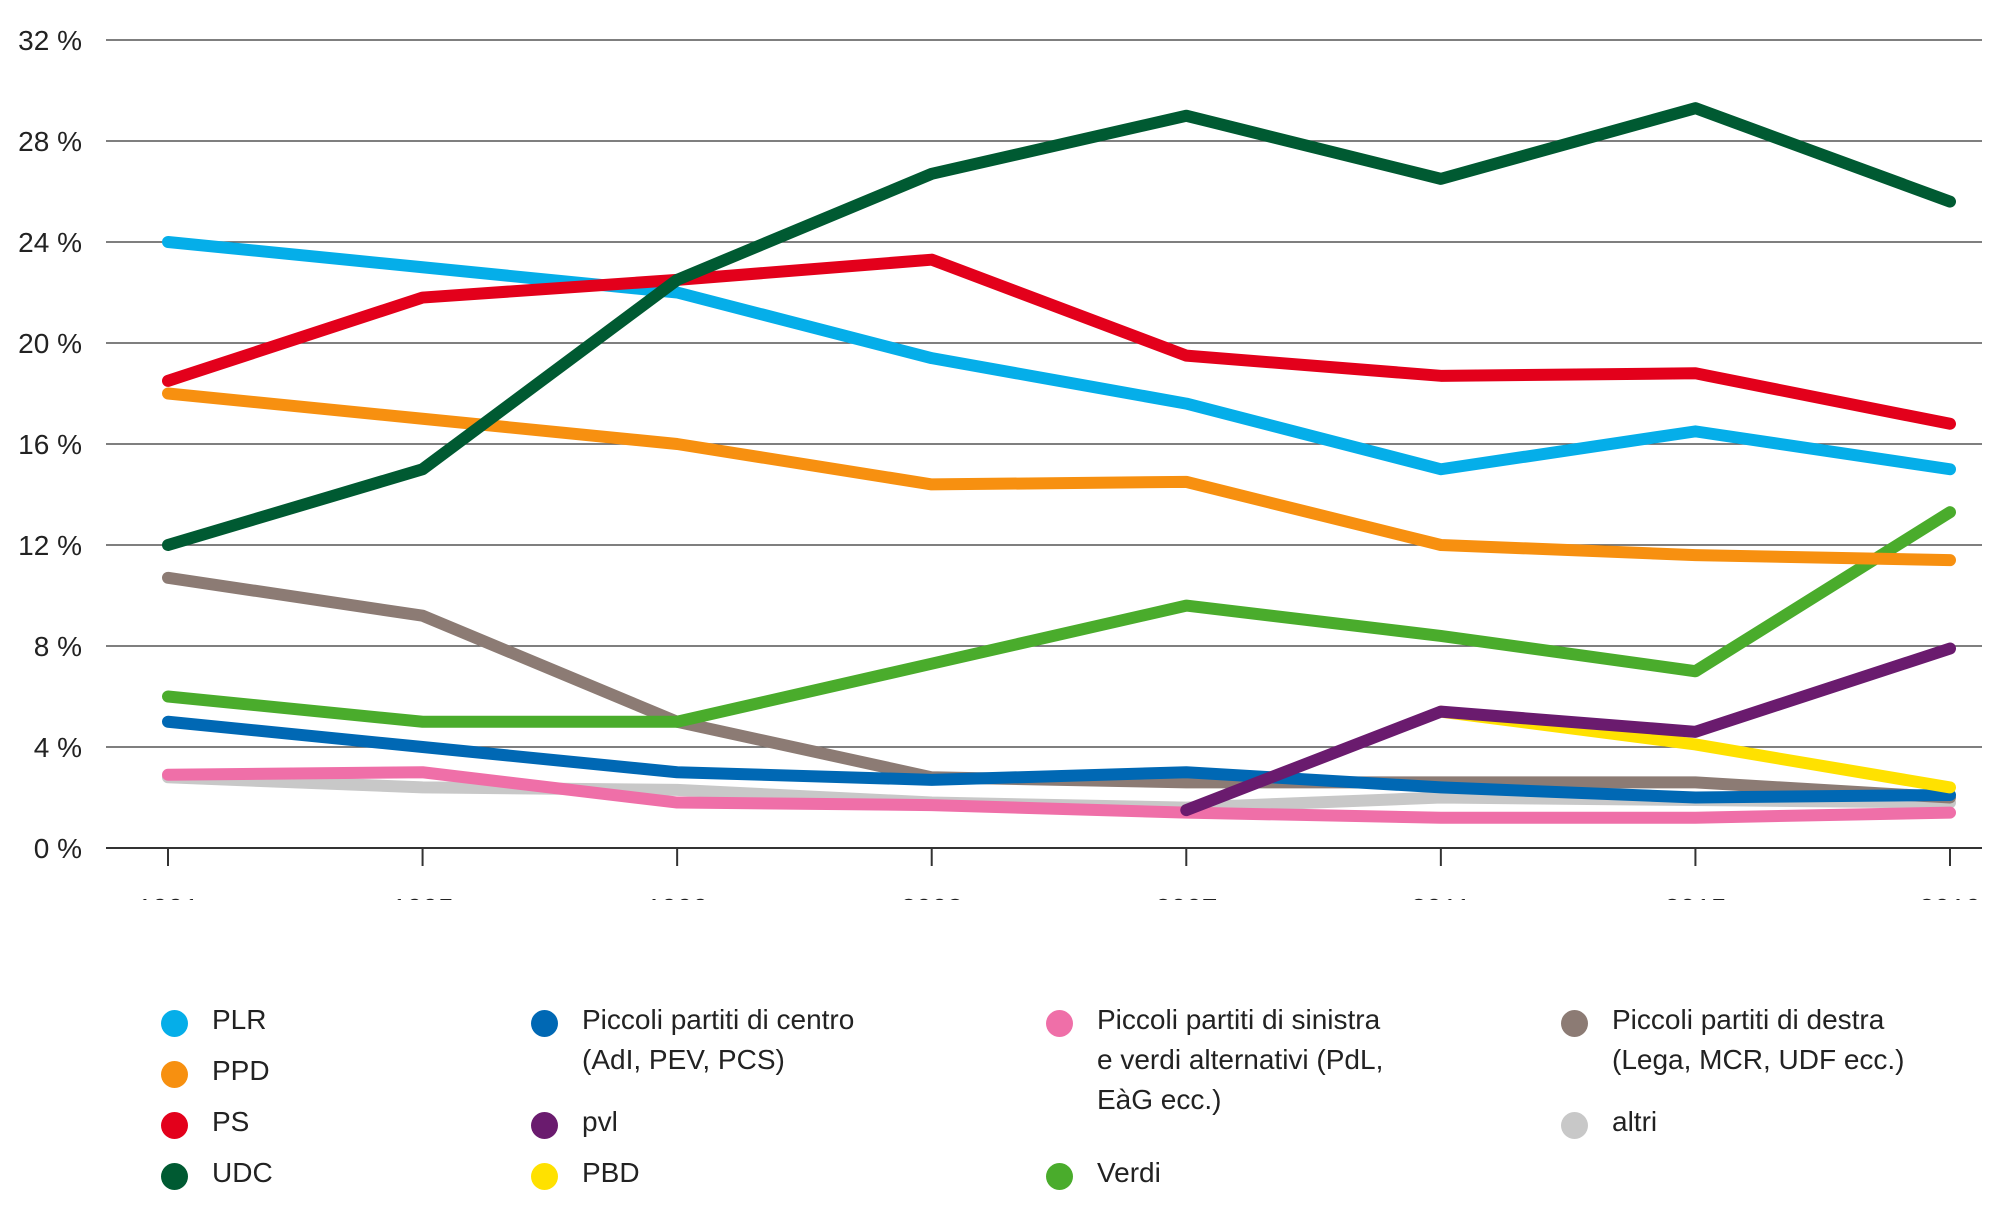  Describe the element at coordinates (574, 1124) in the screenshot. I see `legend-item: pvl` at that location.